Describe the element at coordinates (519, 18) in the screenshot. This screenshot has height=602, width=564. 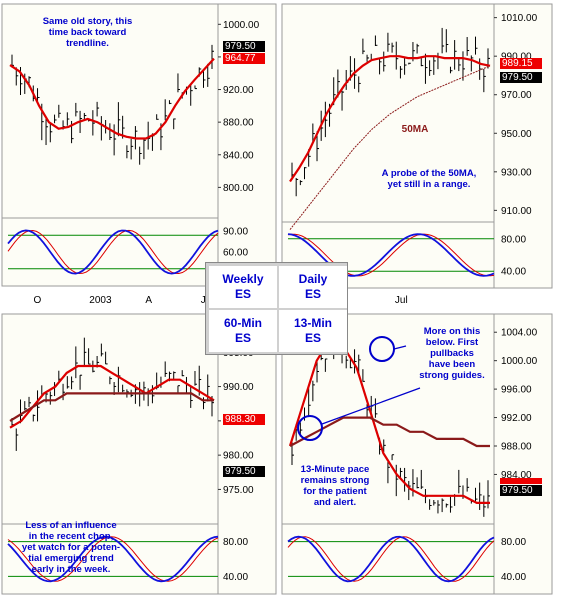
I see `y-tick-label: 1010.00` at that location.